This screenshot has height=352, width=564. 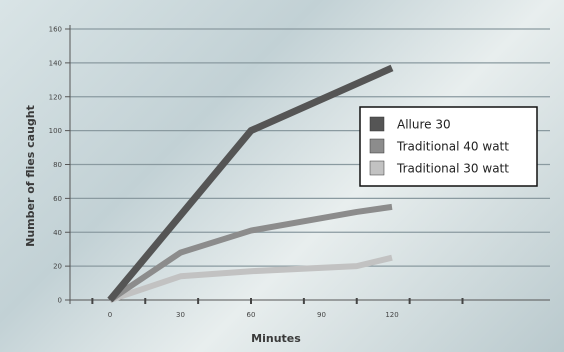 I want to click on y-tick-label: 60, so click(x=57, y=199).